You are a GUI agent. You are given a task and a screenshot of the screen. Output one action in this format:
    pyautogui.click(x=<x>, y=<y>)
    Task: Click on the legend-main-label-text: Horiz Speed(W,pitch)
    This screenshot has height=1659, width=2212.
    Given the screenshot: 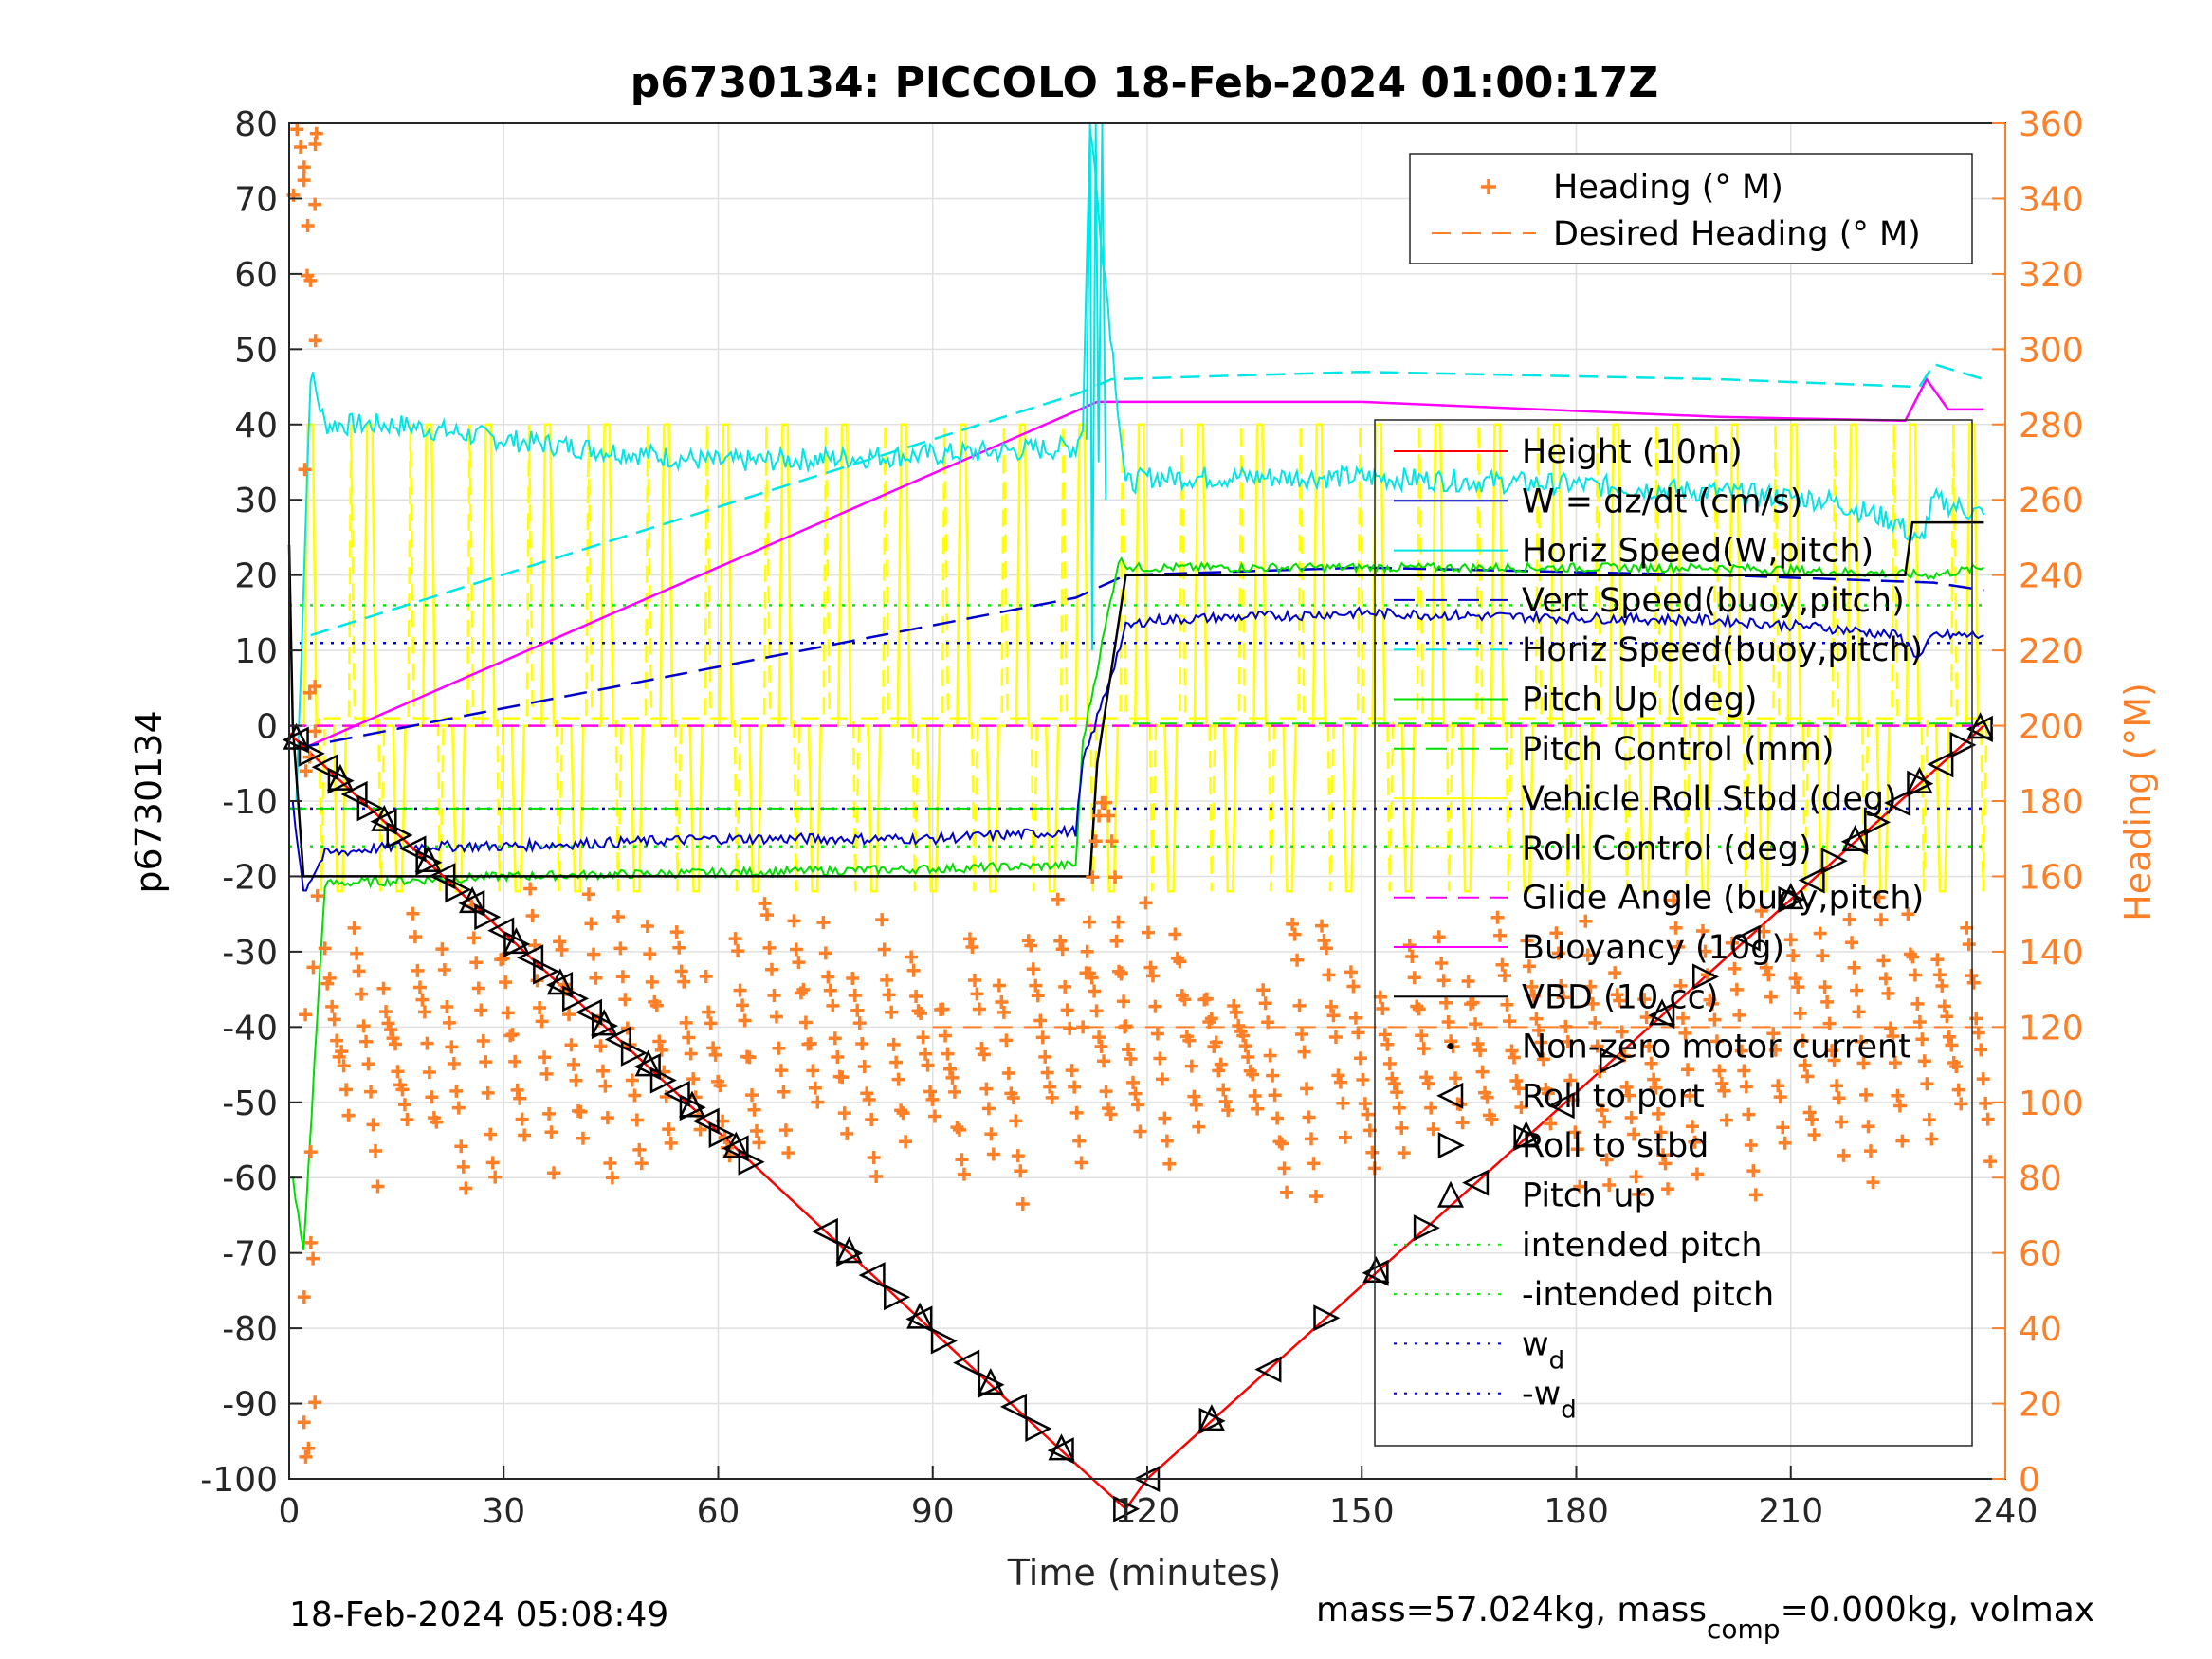 What is the action you would take?
    pyautogui.click(x=1698, y=552)
    